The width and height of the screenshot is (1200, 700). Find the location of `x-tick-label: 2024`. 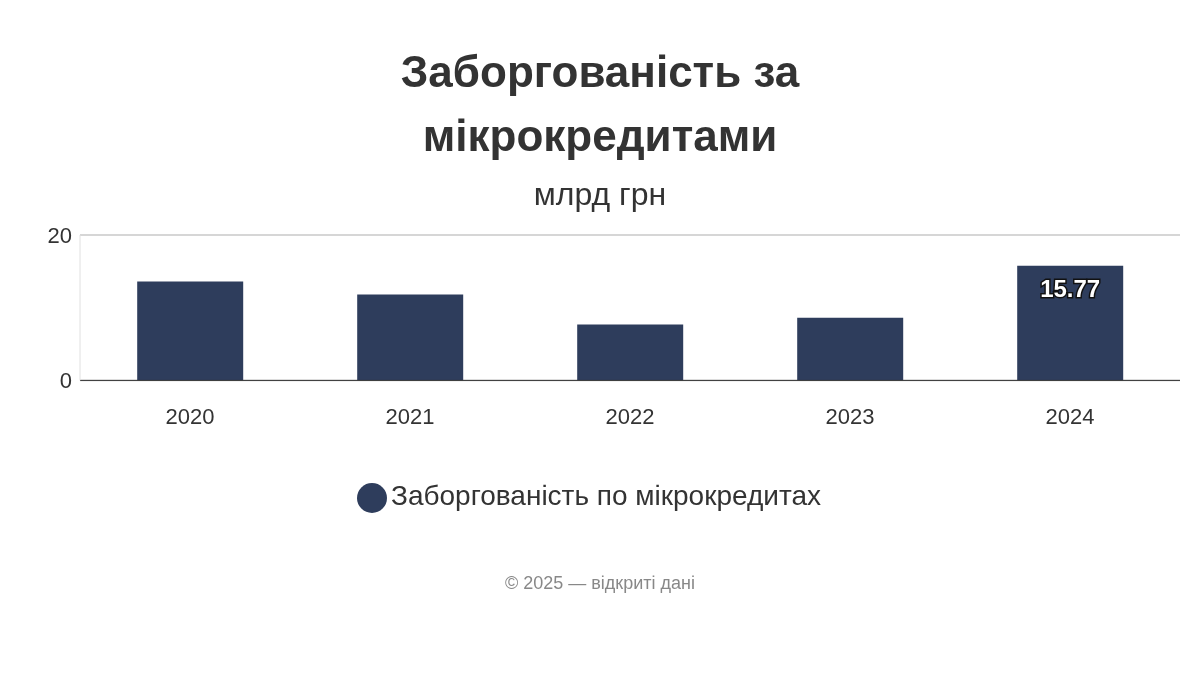

x-tick-label: 2024 is located at coordinates (1070, 417).